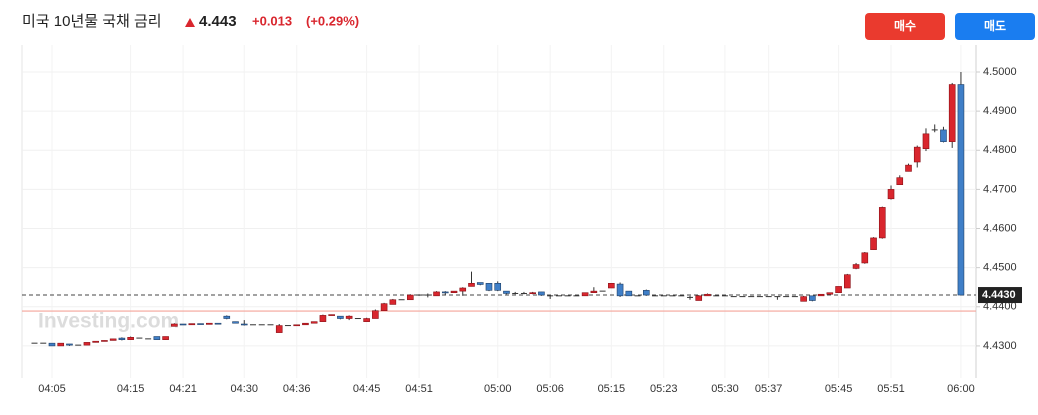 This screenshot has width=1038, height=415. I want to click on buy-label: 매수, so click(905, 25).